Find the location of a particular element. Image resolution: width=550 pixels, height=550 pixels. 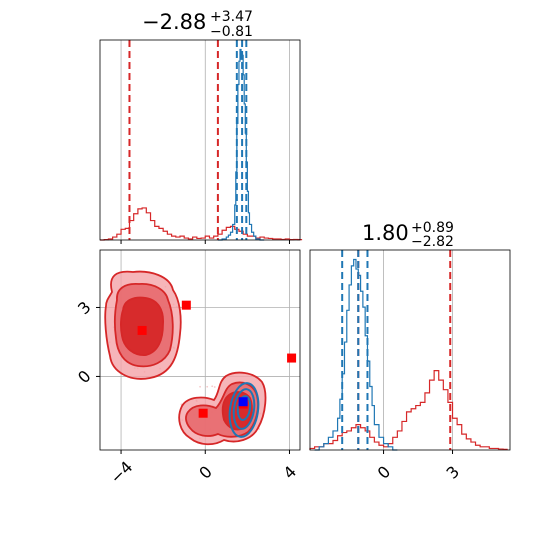

grid-lines is located at coordinates (205, 140).